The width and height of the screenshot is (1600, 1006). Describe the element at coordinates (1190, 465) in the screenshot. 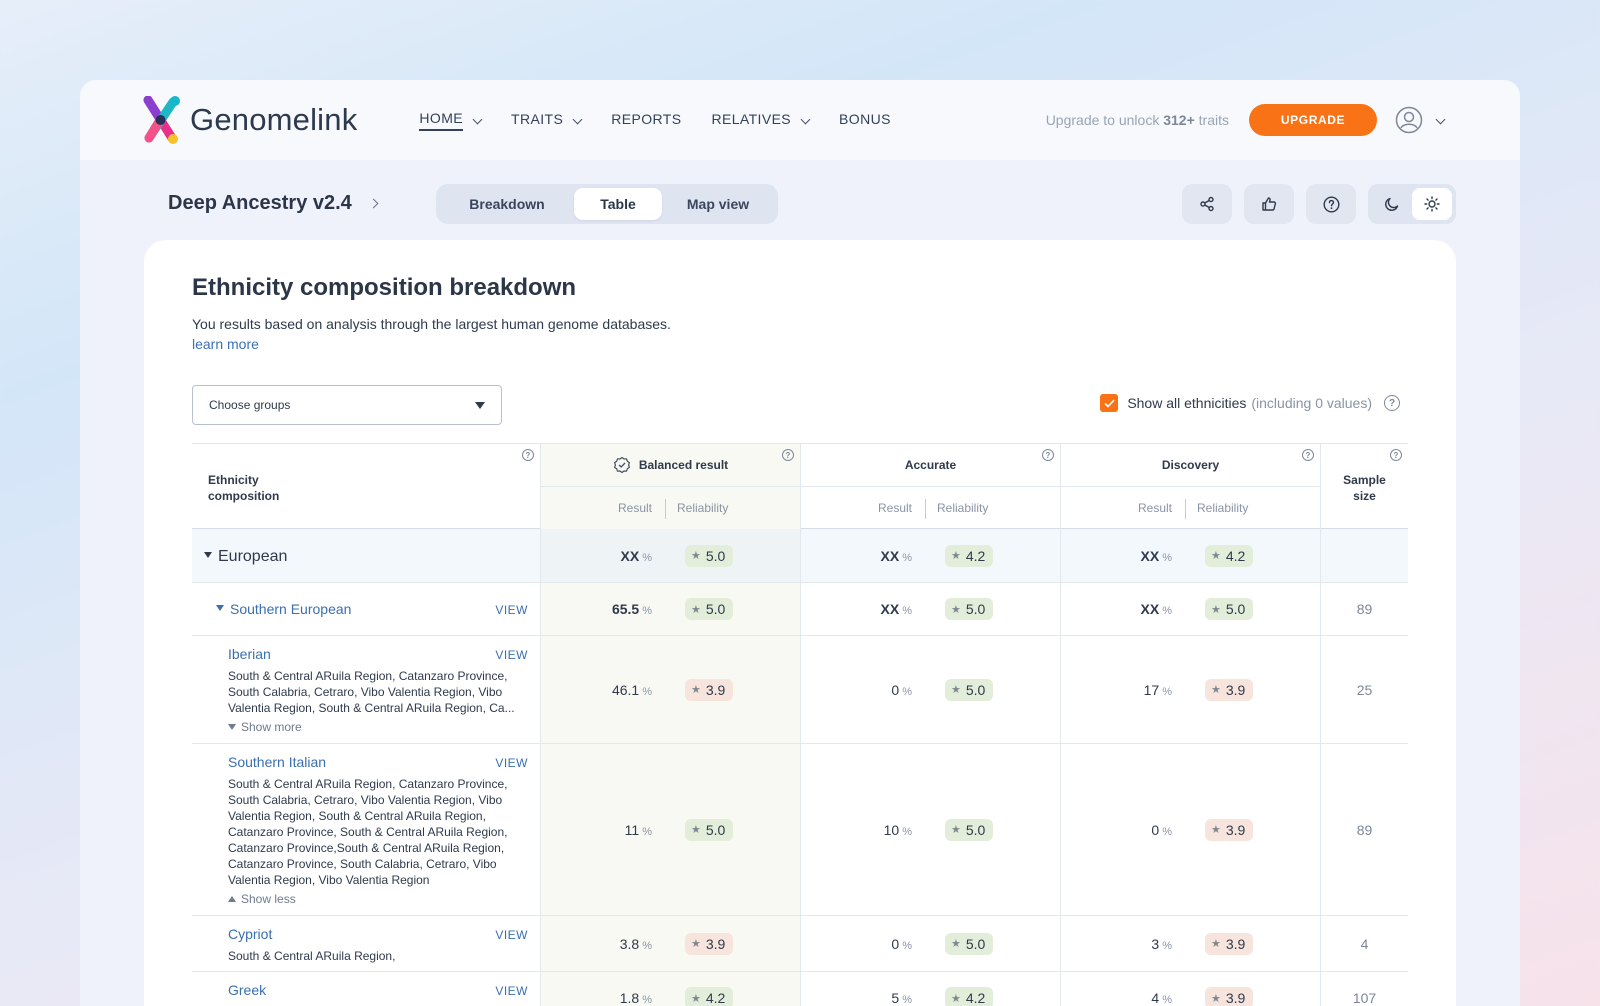

I see `header-discovery-title: Discovery` at that location.